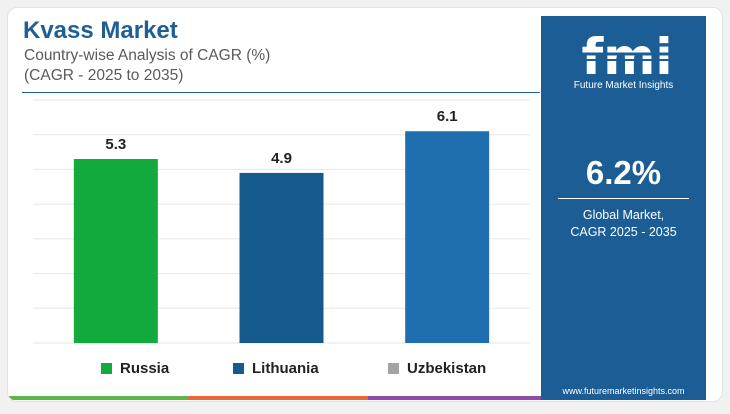  Describe the element at coordinates (447, 237) in the screenshot. I see `bar-uzbekistan` at that location.